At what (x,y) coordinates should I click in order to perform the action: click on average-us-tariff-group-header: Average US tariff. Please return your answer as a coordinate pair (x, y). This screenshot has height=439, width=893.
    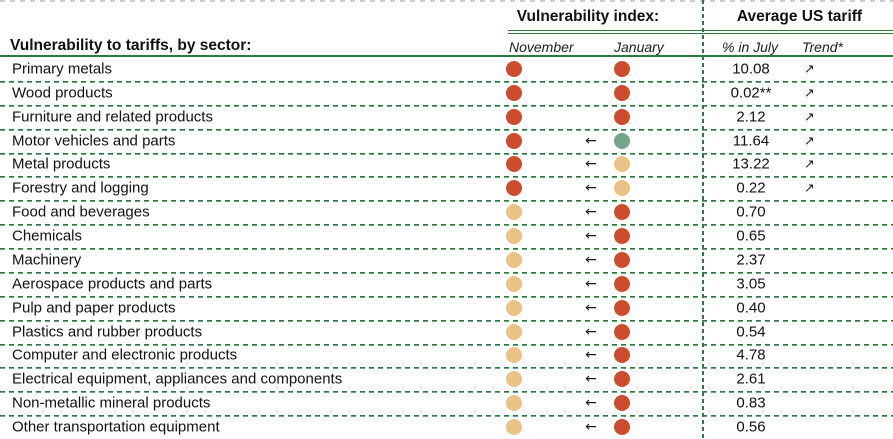
    Looking at the image, I should click on (799, 16).